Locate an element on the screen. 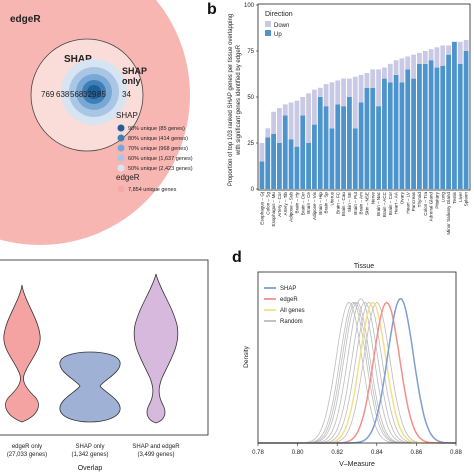 The image size is (474, 474). x-tick-label-b: Brain – Cor is located at coordinates (390, 204).